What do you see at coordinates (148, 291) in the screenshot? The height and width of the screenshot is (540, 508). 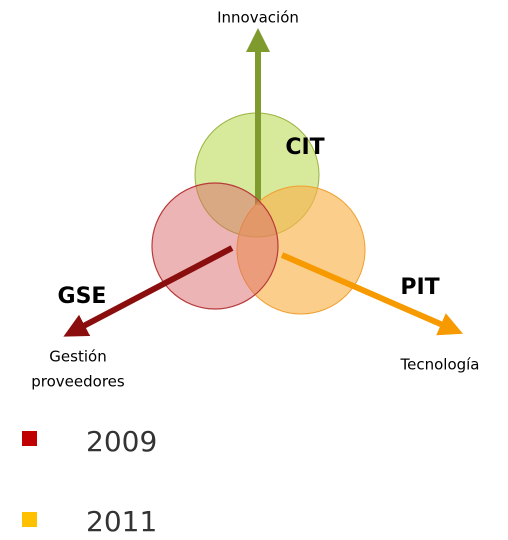 I see `supplier-arrow` at bounding box center [148, 291].